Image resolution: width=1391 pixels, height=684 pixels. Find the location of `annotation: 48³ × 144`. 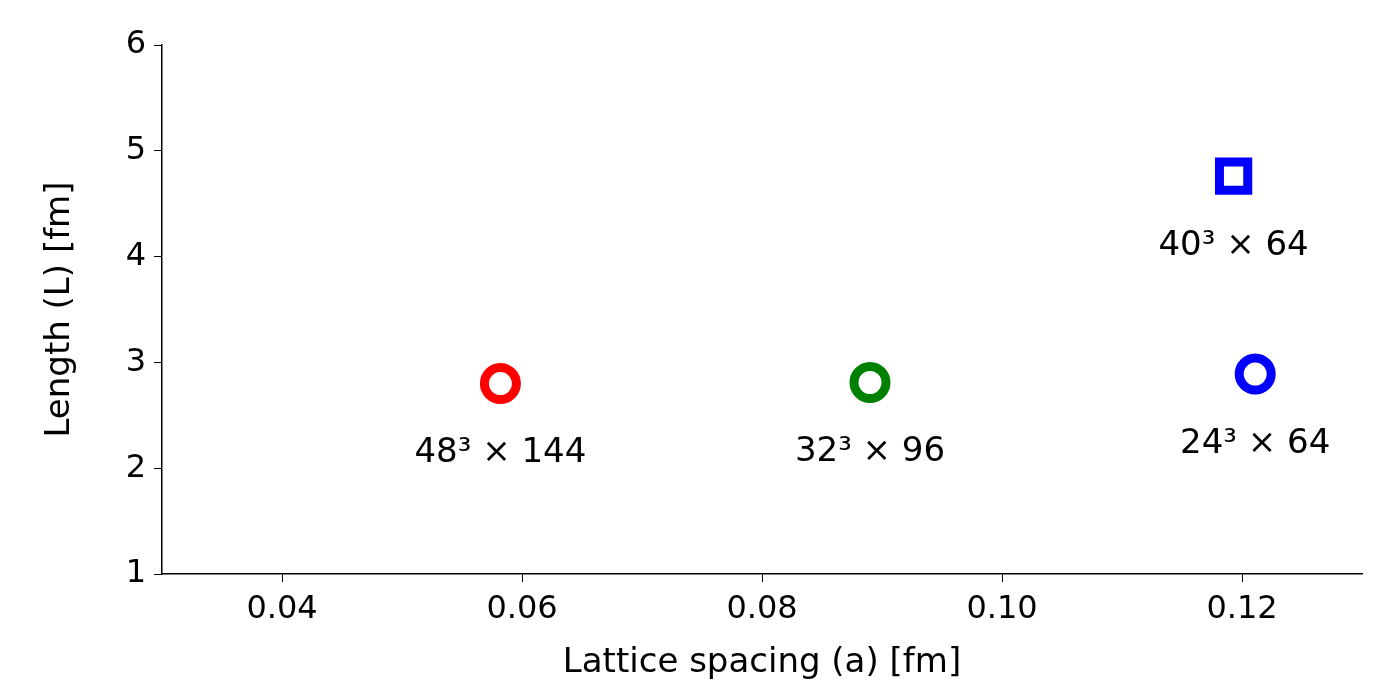

annotation: 48³ × 144 is located at coordinates (500, 450).